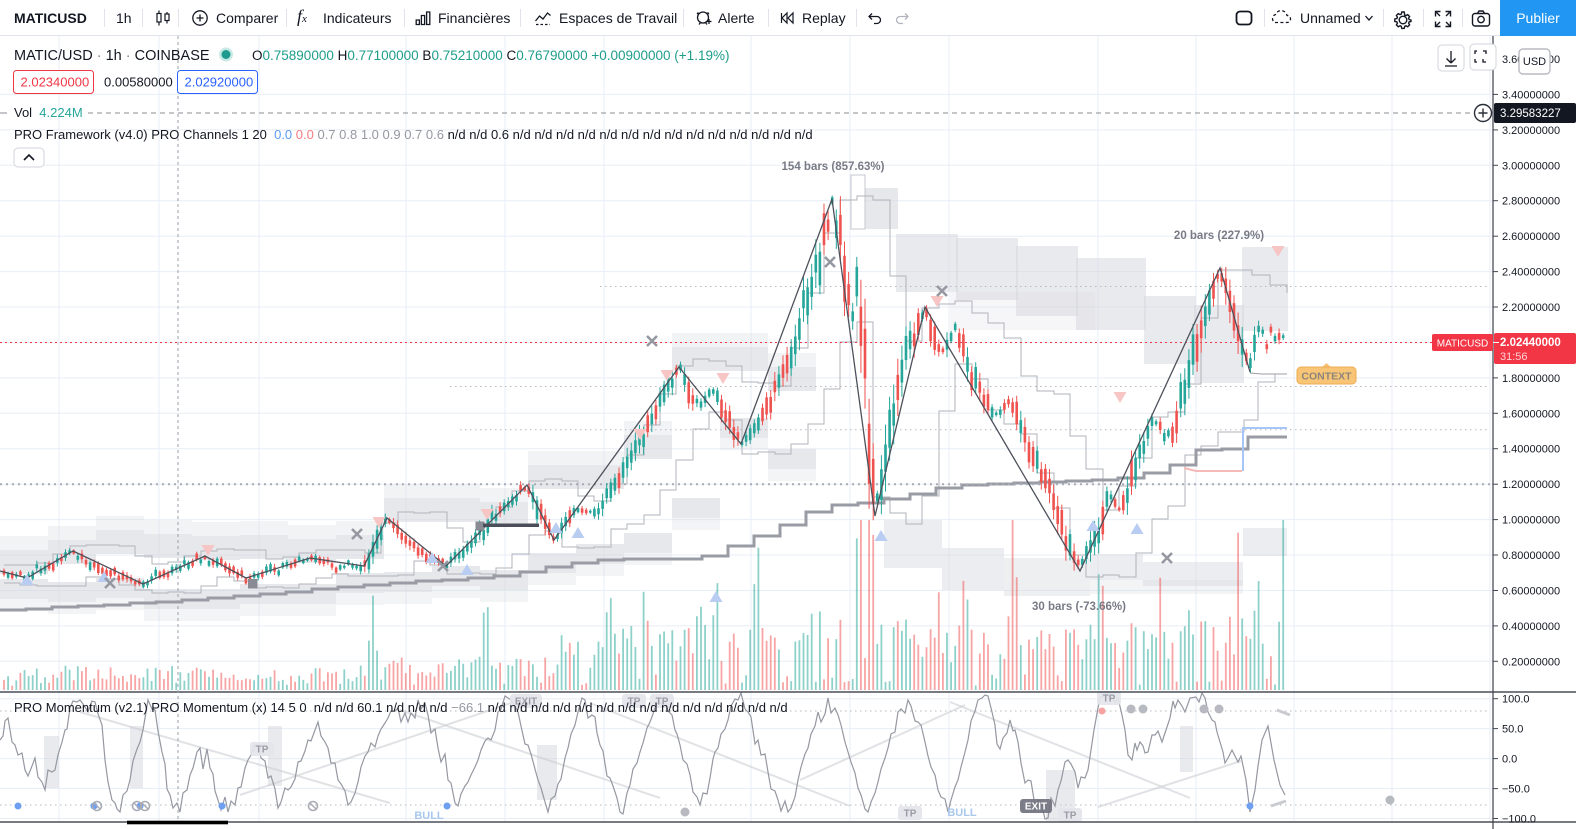 Image resolution: width=1576 pixels, height=829 pixels. I want to click on svg-text: 50.0, so click(1512, 730).